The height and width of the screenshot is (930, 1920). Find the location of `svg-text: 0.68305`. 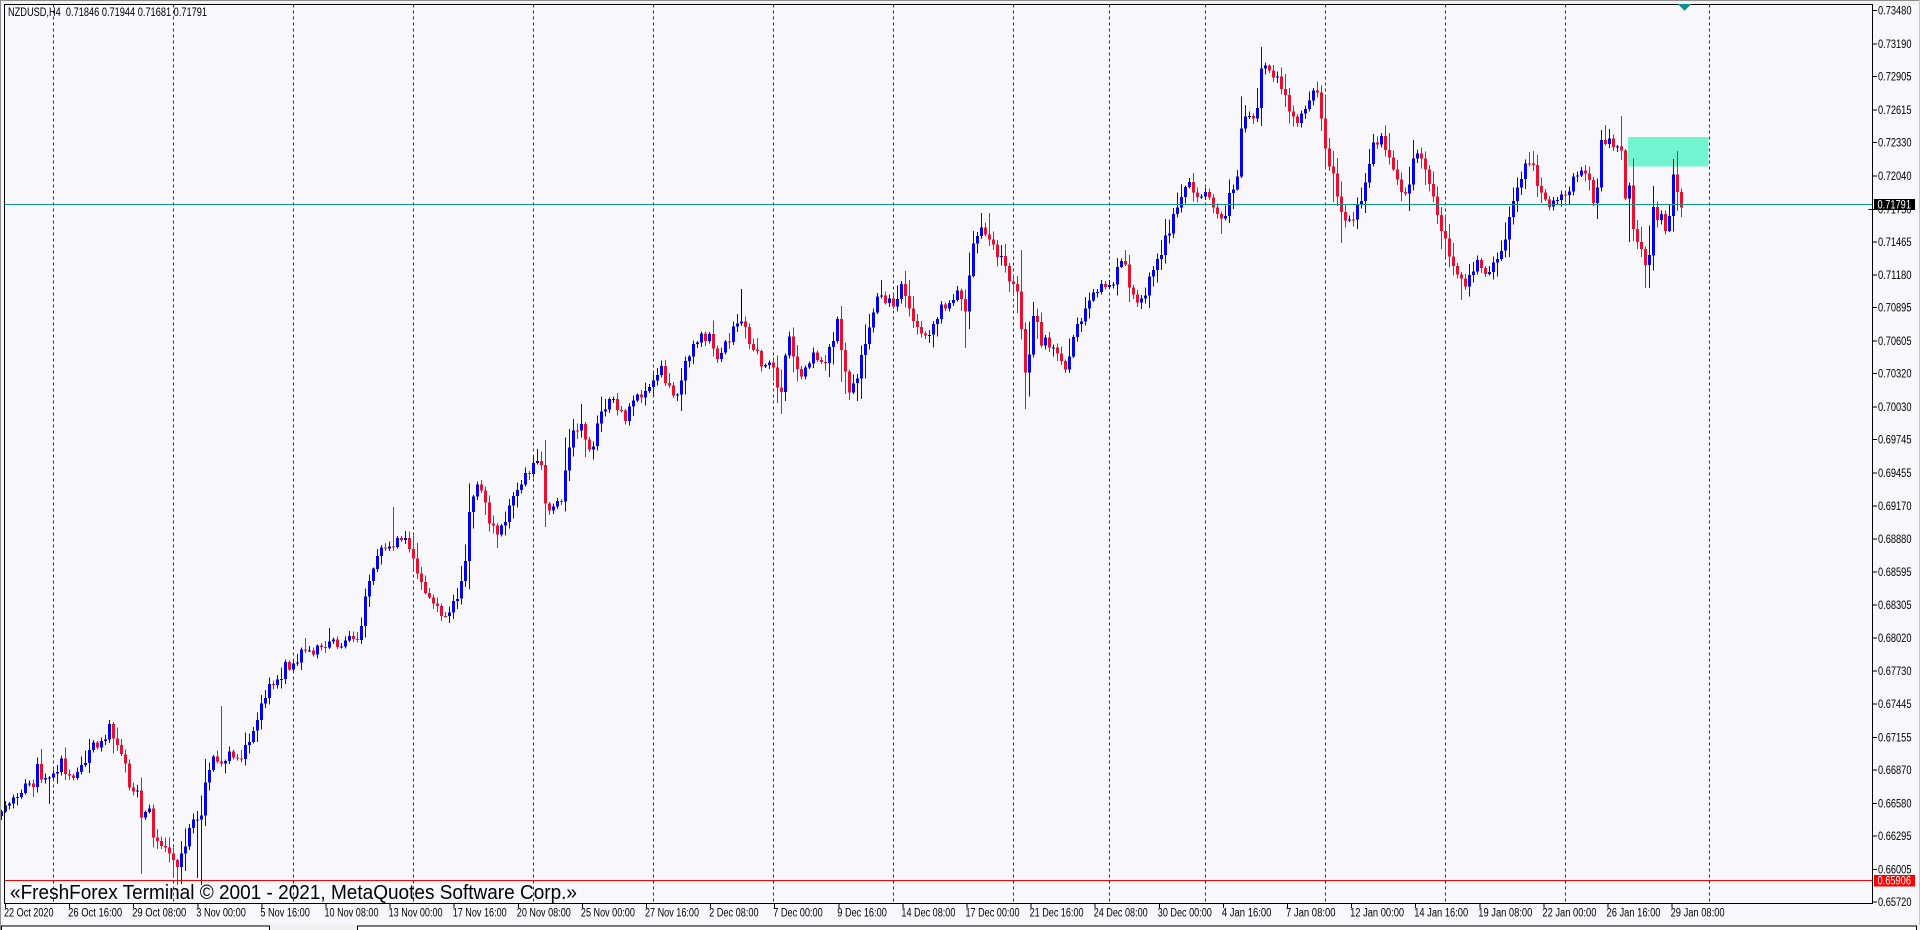

svg-text: 0.68305 is located at coordinates (1895, 606).